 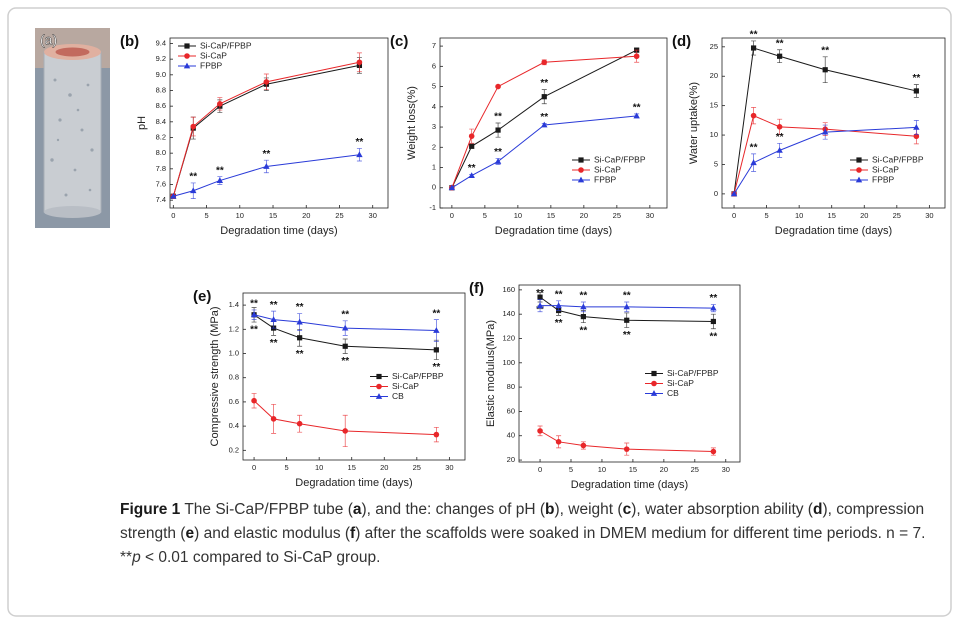 I want to click on y-tick-label: 20, so click(x=511, y=459).